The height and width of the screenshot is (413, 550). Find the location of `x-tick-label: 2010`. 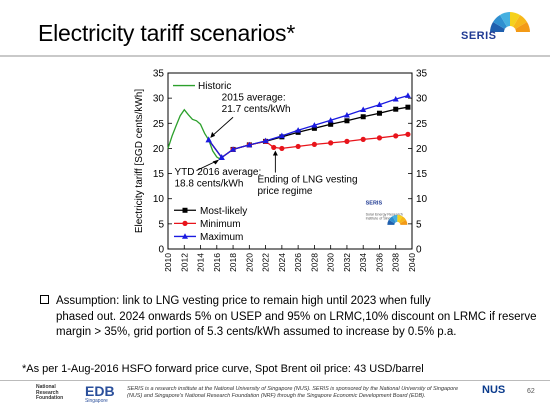

x-tick-label: 2010 is located at coordinates (168, 262).